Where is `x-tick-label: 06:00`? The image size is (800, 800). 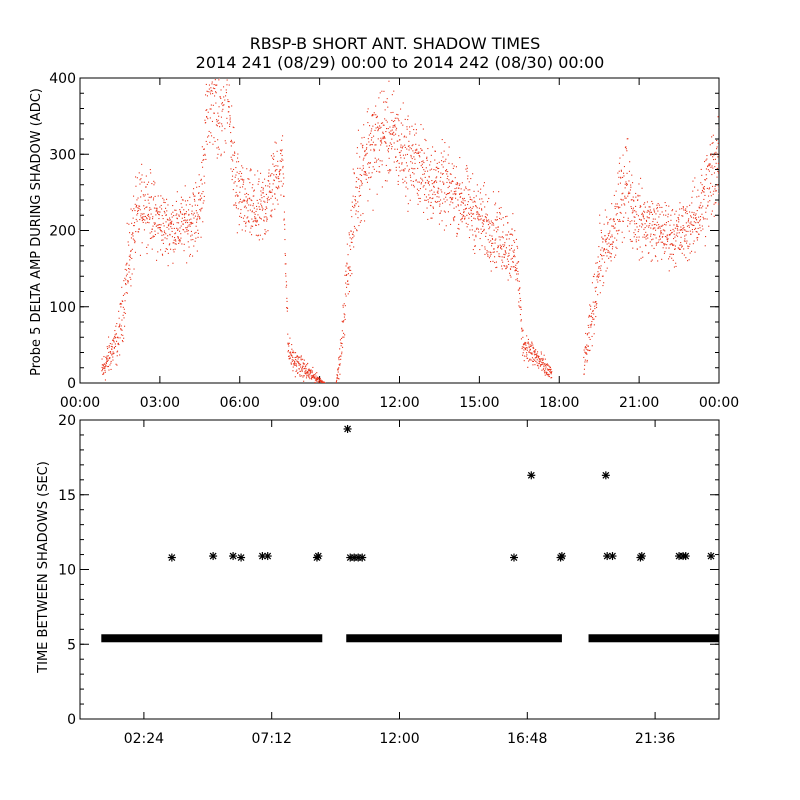 x-tick-label: 06:00 is located at coordinates (240, 403).